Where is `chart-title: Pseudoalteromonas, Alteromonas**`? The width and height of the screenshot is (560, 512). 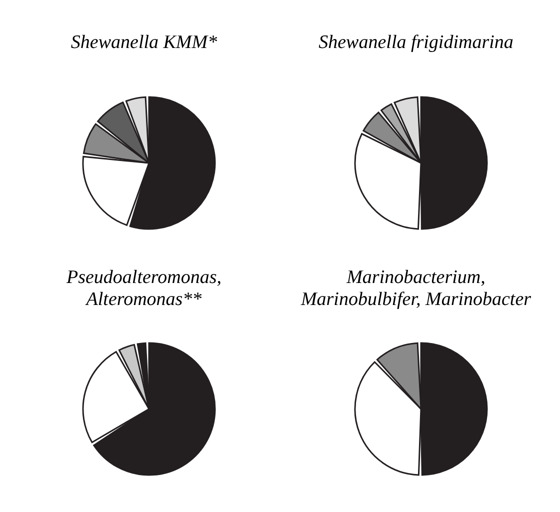
chart-title: Pseudoalteromonas, Alteromonas** is located at coordinates (144, 289).